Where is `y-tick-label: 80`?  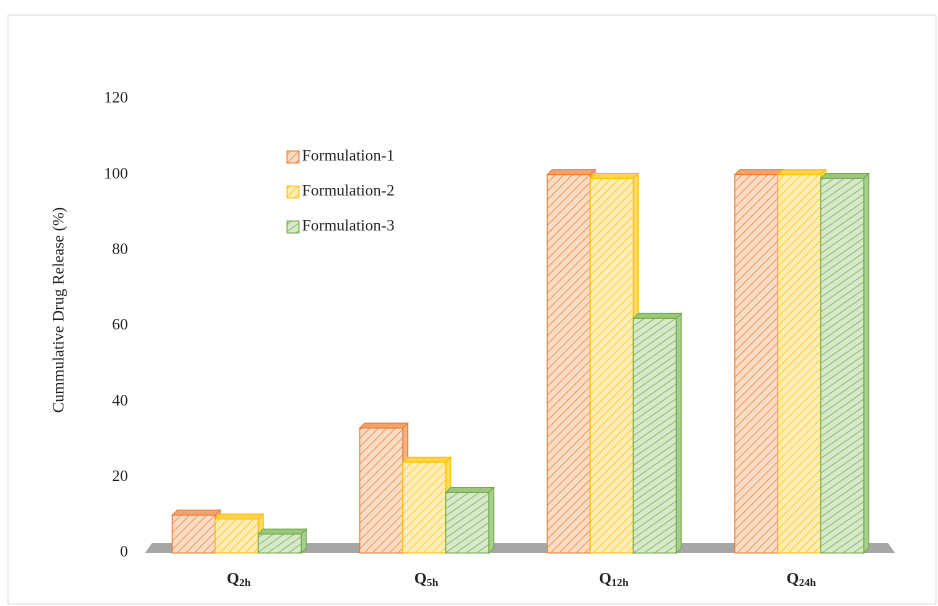
y-tick-label: 80 is located at coordinates (120, 249).